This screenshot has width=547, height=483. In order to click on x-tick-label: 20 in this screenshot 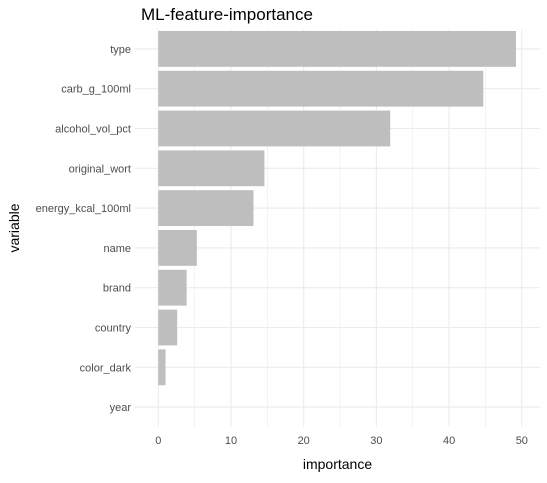, I will do `click(304, 441)`.